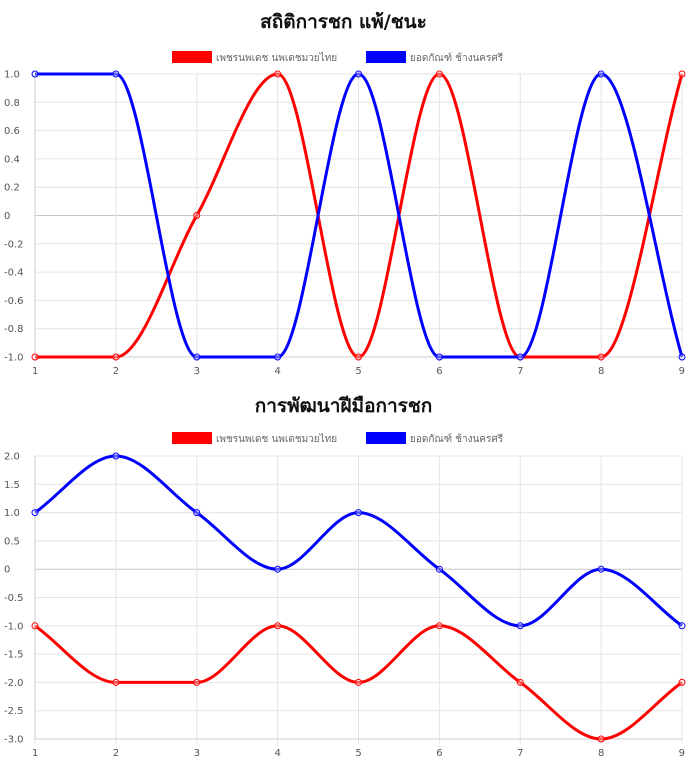  What do you see at coordinates (12, 457) in the screenshot?
I see `y-tick-label: 2.0` at bounding box center [12, 457].